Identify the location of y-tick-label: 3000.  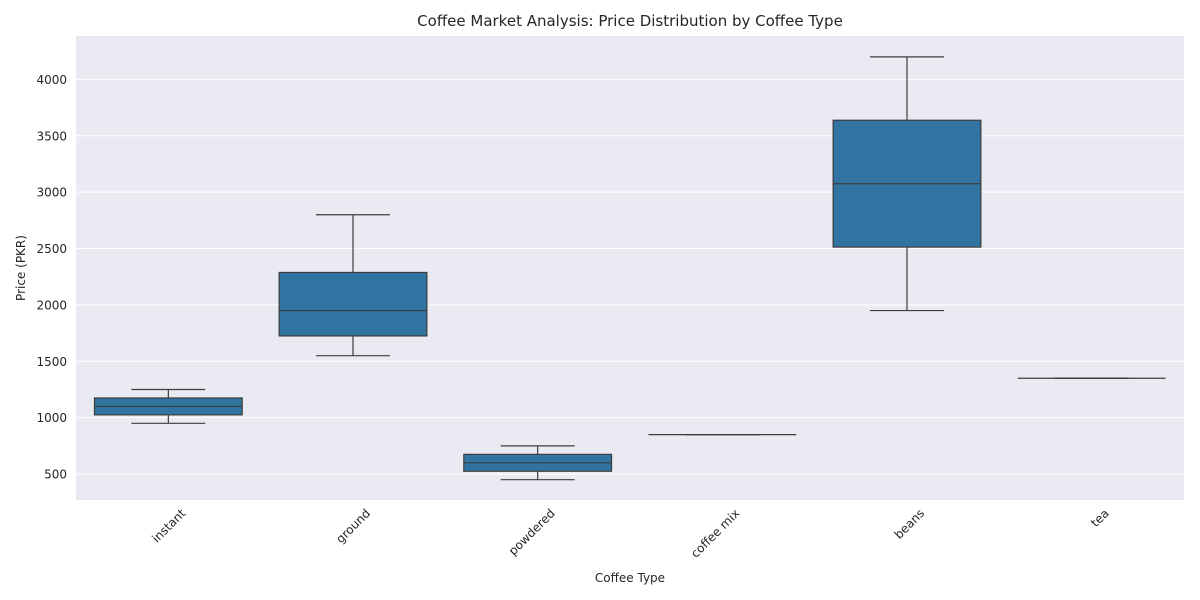
(51, 193).